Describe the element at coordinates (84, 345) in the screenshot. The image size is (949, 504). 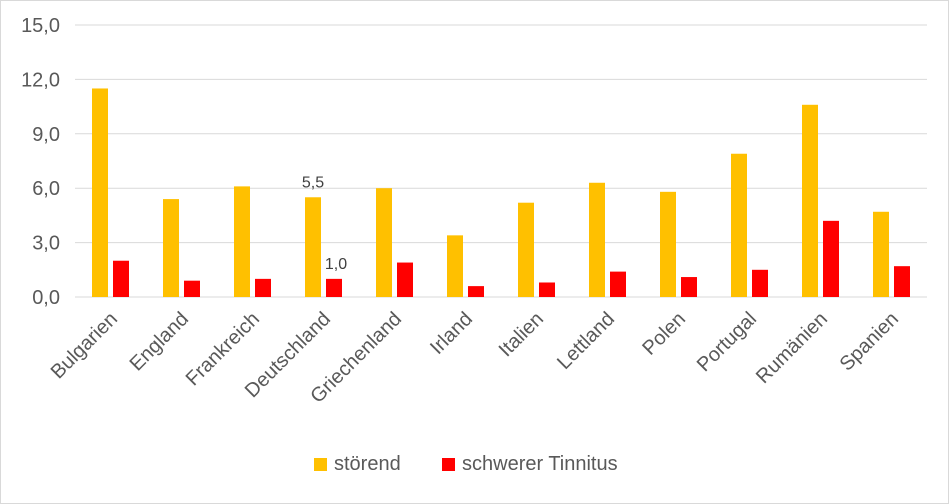
I see `x-tick-label: Bulgarien` at that location.